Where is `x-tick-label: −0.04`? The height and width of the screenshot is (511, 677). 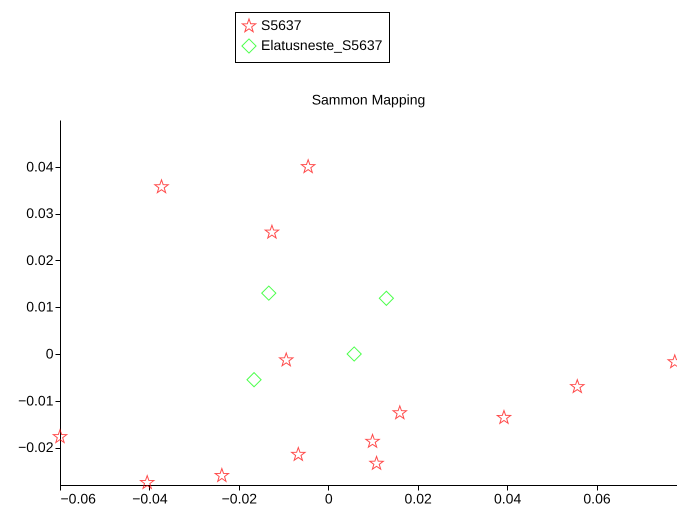
x-tick-label: −0.04 is located at coordinates (150, 498).